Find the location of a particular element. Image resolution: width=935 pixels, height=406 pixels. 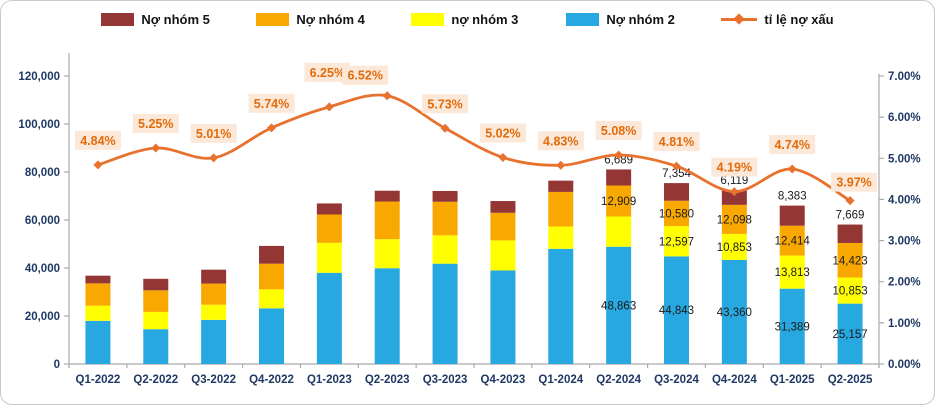

x-axis-label: Q3-2024 is located at coordinates (676, 380).